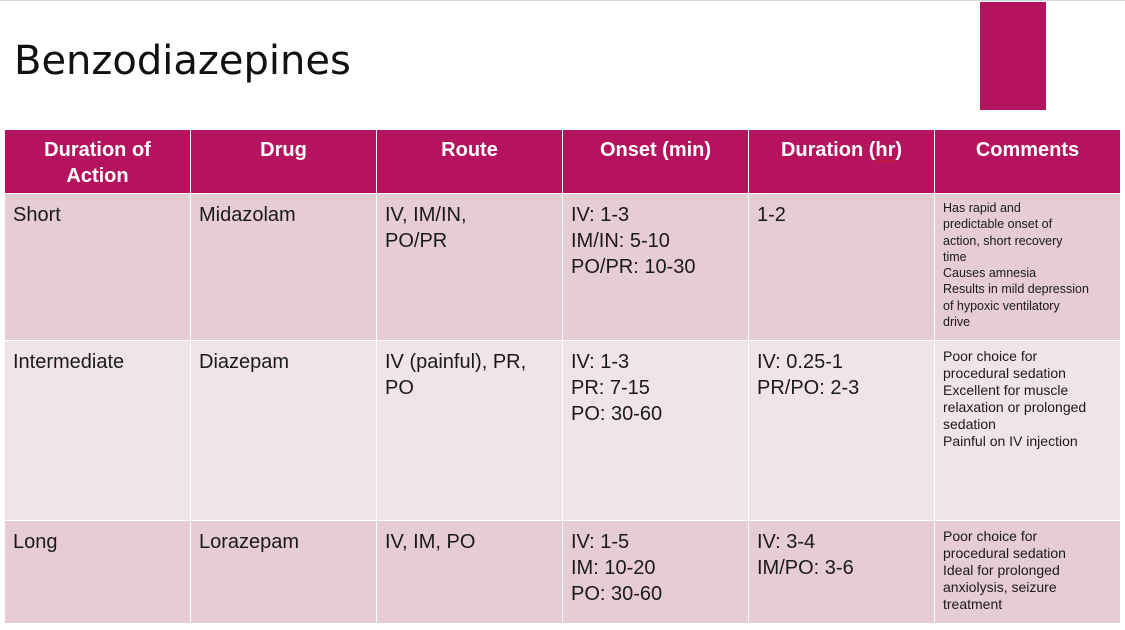 This screenshot has width=1125, height=630. Describe the element at coordinates (998, 224) in the screenshot. I see `comment-line: predictable onset of` at that location.